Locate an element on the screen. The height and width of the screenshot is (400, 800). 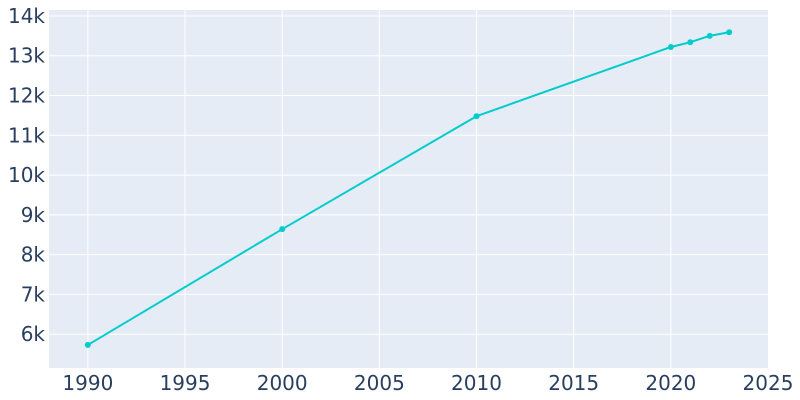
x-axis-tick-labels: 1990 1995 2000 2005 2010 2015 2020 2025 is located at coordinates (427, 383).